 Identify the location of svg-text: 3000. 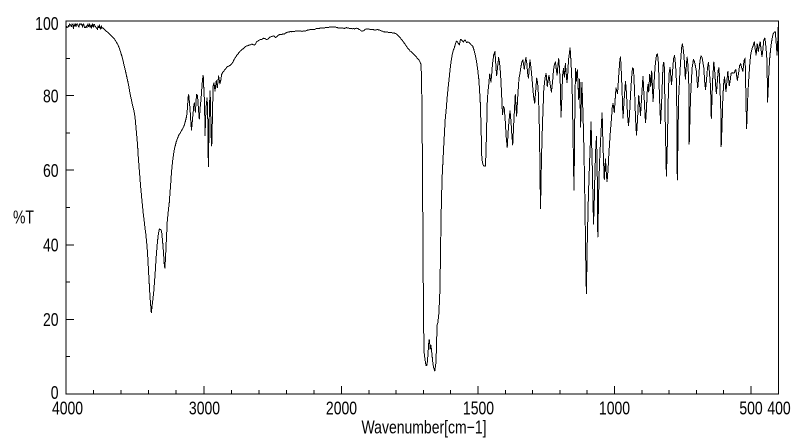
(204, 409).